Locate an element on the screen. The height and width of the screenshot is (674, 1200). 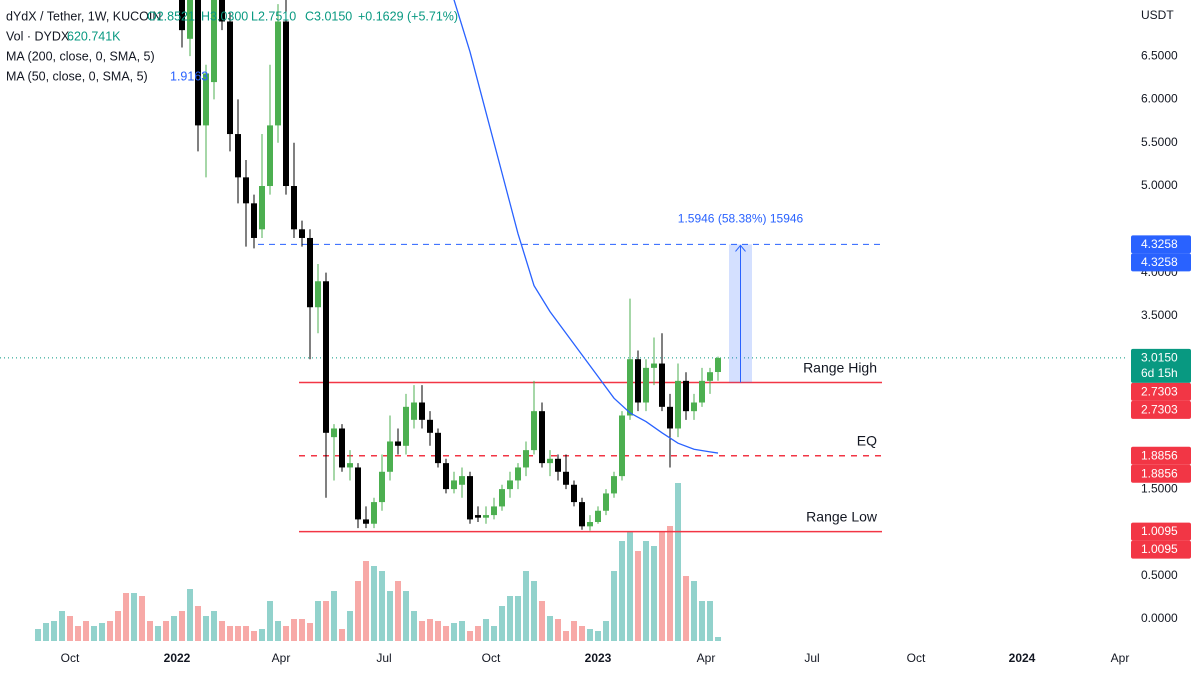
x-tick-label: Oct is located at coordinates (70, 658).